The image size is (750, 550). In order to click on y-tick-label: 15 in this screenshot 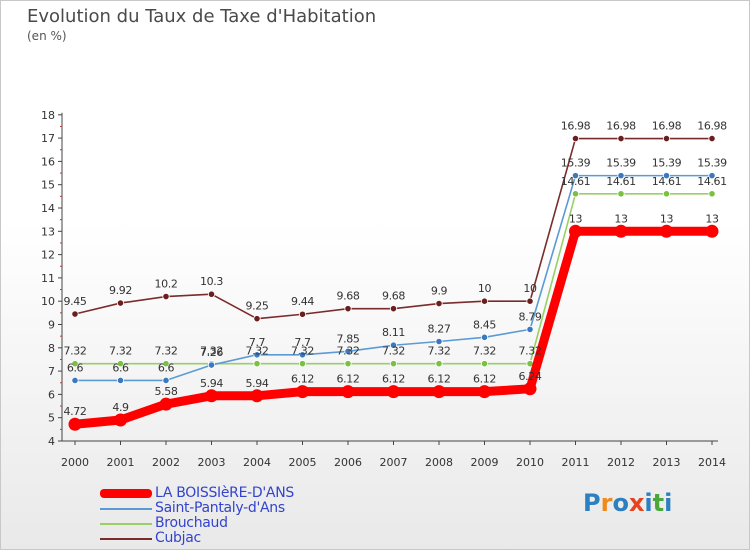, I will do `click(48, 185)`.